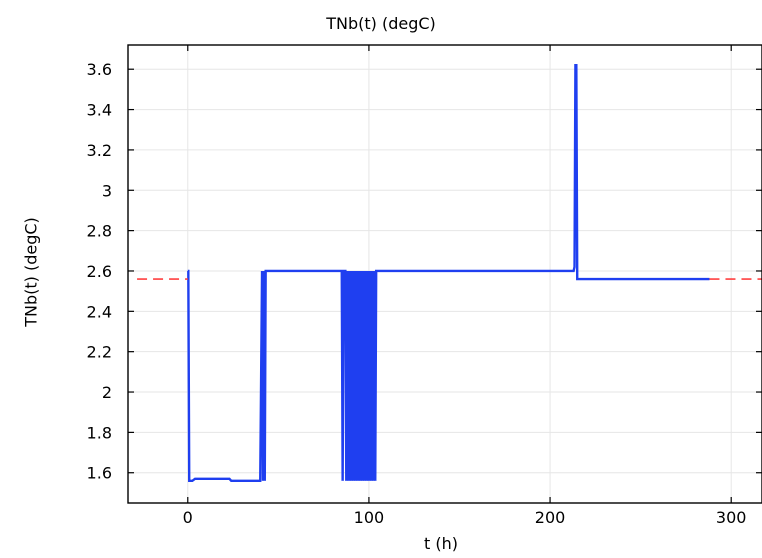 The width and height of the screenshot is (762, 558). I want to click on x-axis-label: t (h), so click(441, 543).